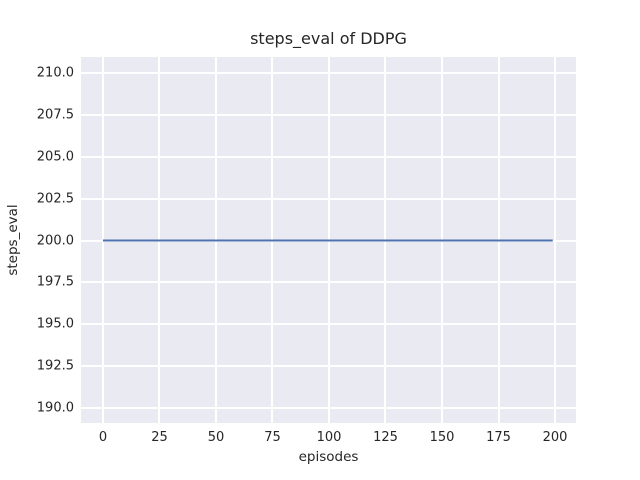  Describe the element at coordinates (55, 199) in the screenshot. I see `y-tick-label: 202.5` at that location.